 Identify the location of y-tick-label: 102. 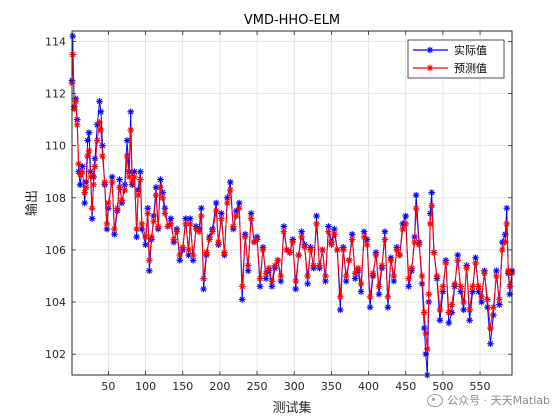
(55, 354).